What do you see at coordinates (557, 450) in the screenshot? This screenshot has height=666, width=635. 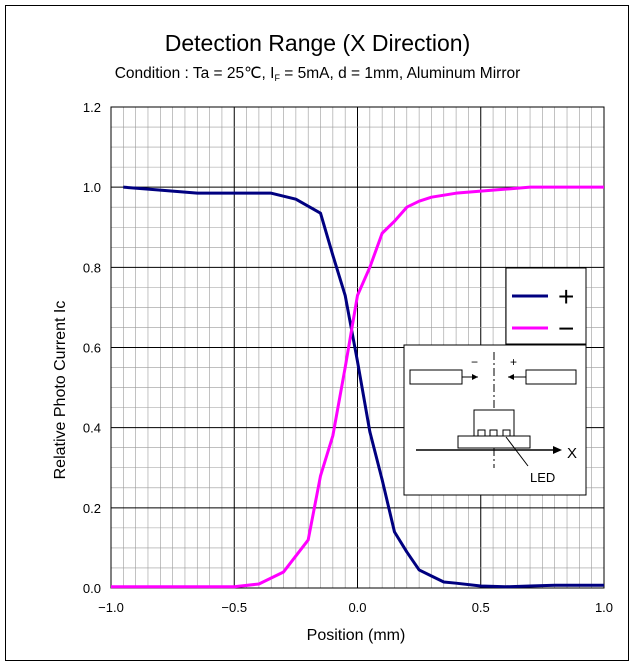 I see `x-axis-arrow-head` at bounding box center [557, 450].